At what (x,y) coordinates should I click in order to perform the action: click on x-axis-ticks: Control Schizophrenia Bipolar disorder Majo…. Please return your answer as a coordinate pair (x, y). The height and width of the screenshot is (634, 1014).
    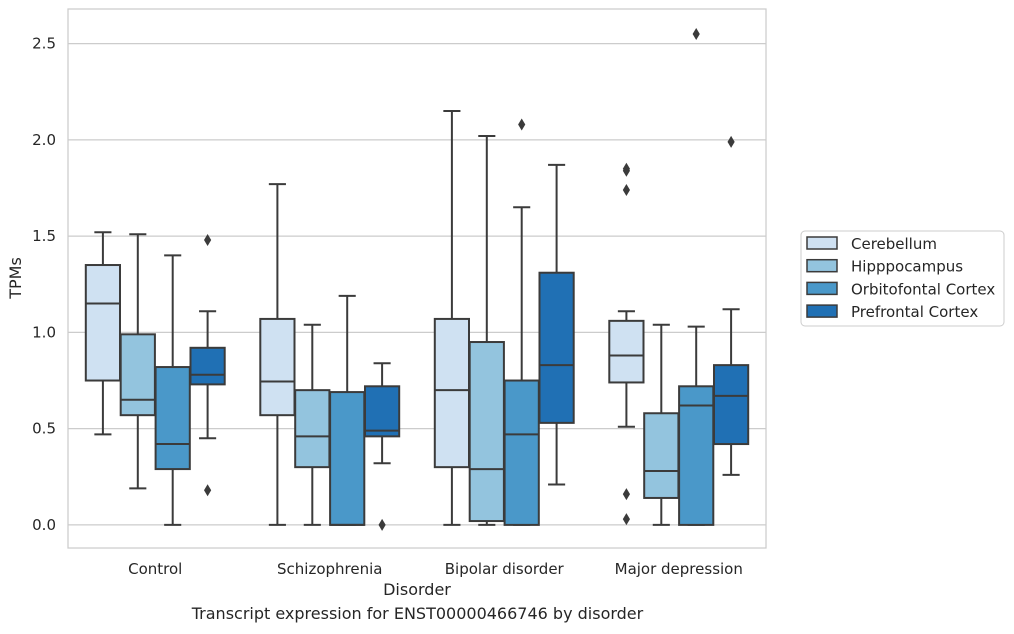
    Looking at the image, I should click on (435, 569).